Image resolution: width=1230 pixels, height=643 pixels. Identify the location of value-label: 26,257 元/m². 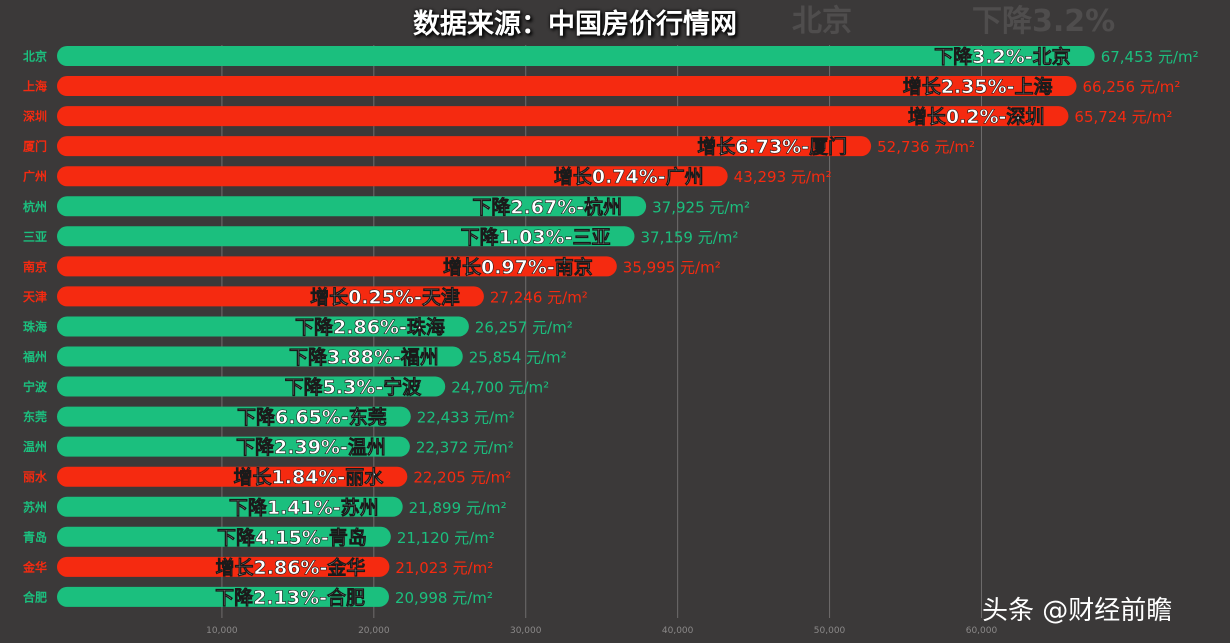
(524, 327).